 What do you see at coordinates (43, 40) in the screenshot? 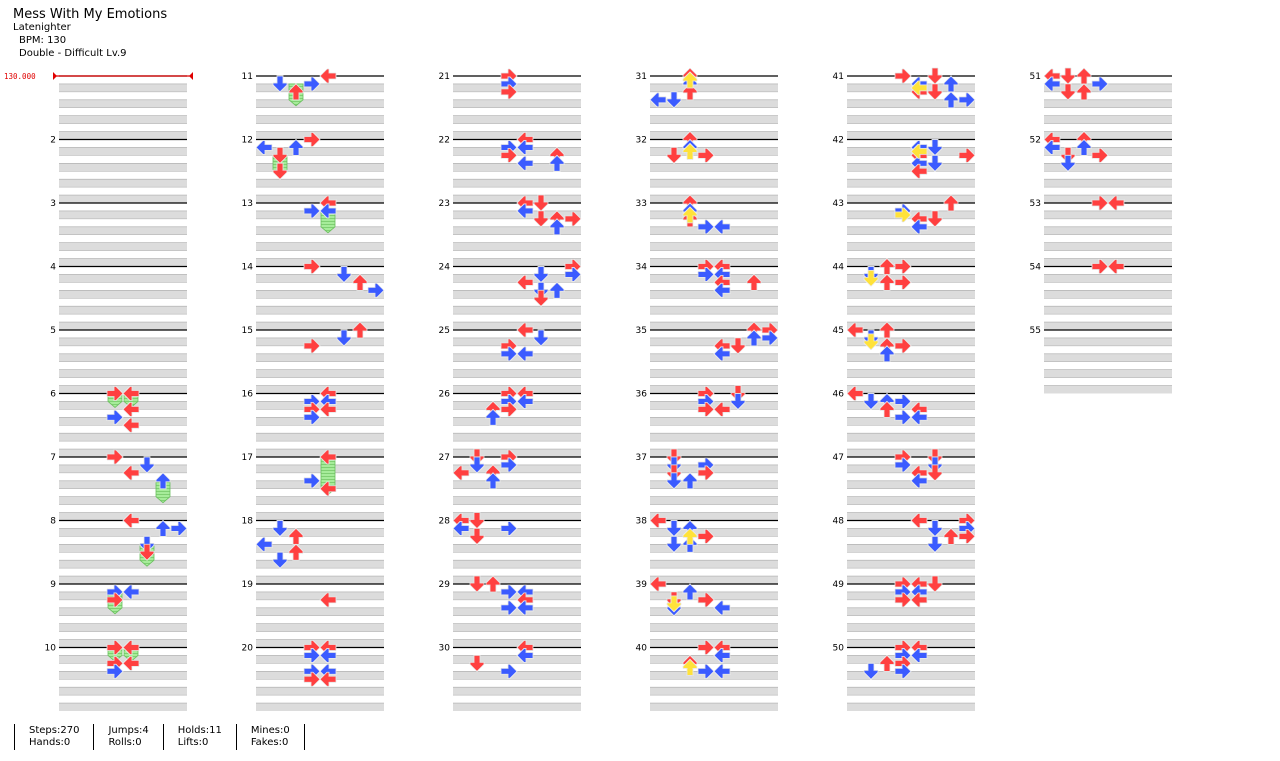
I see `song-bpm: BPM: 130` at bounding box center [43, 40].